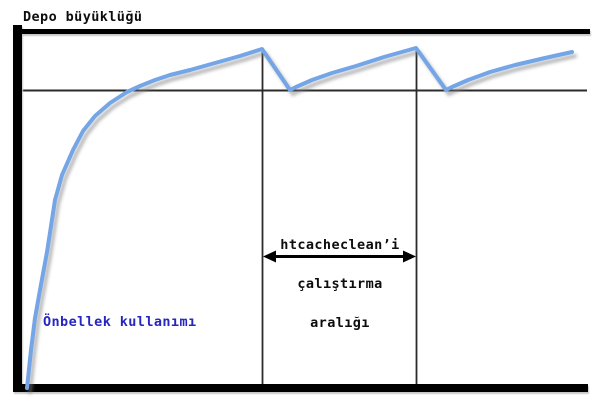 The width and height of the screenshot is (600, 406). What do you see at coordinates (339, 256) in the screenshot?
I see `interval-arrow` at bounding box center [339, 256].